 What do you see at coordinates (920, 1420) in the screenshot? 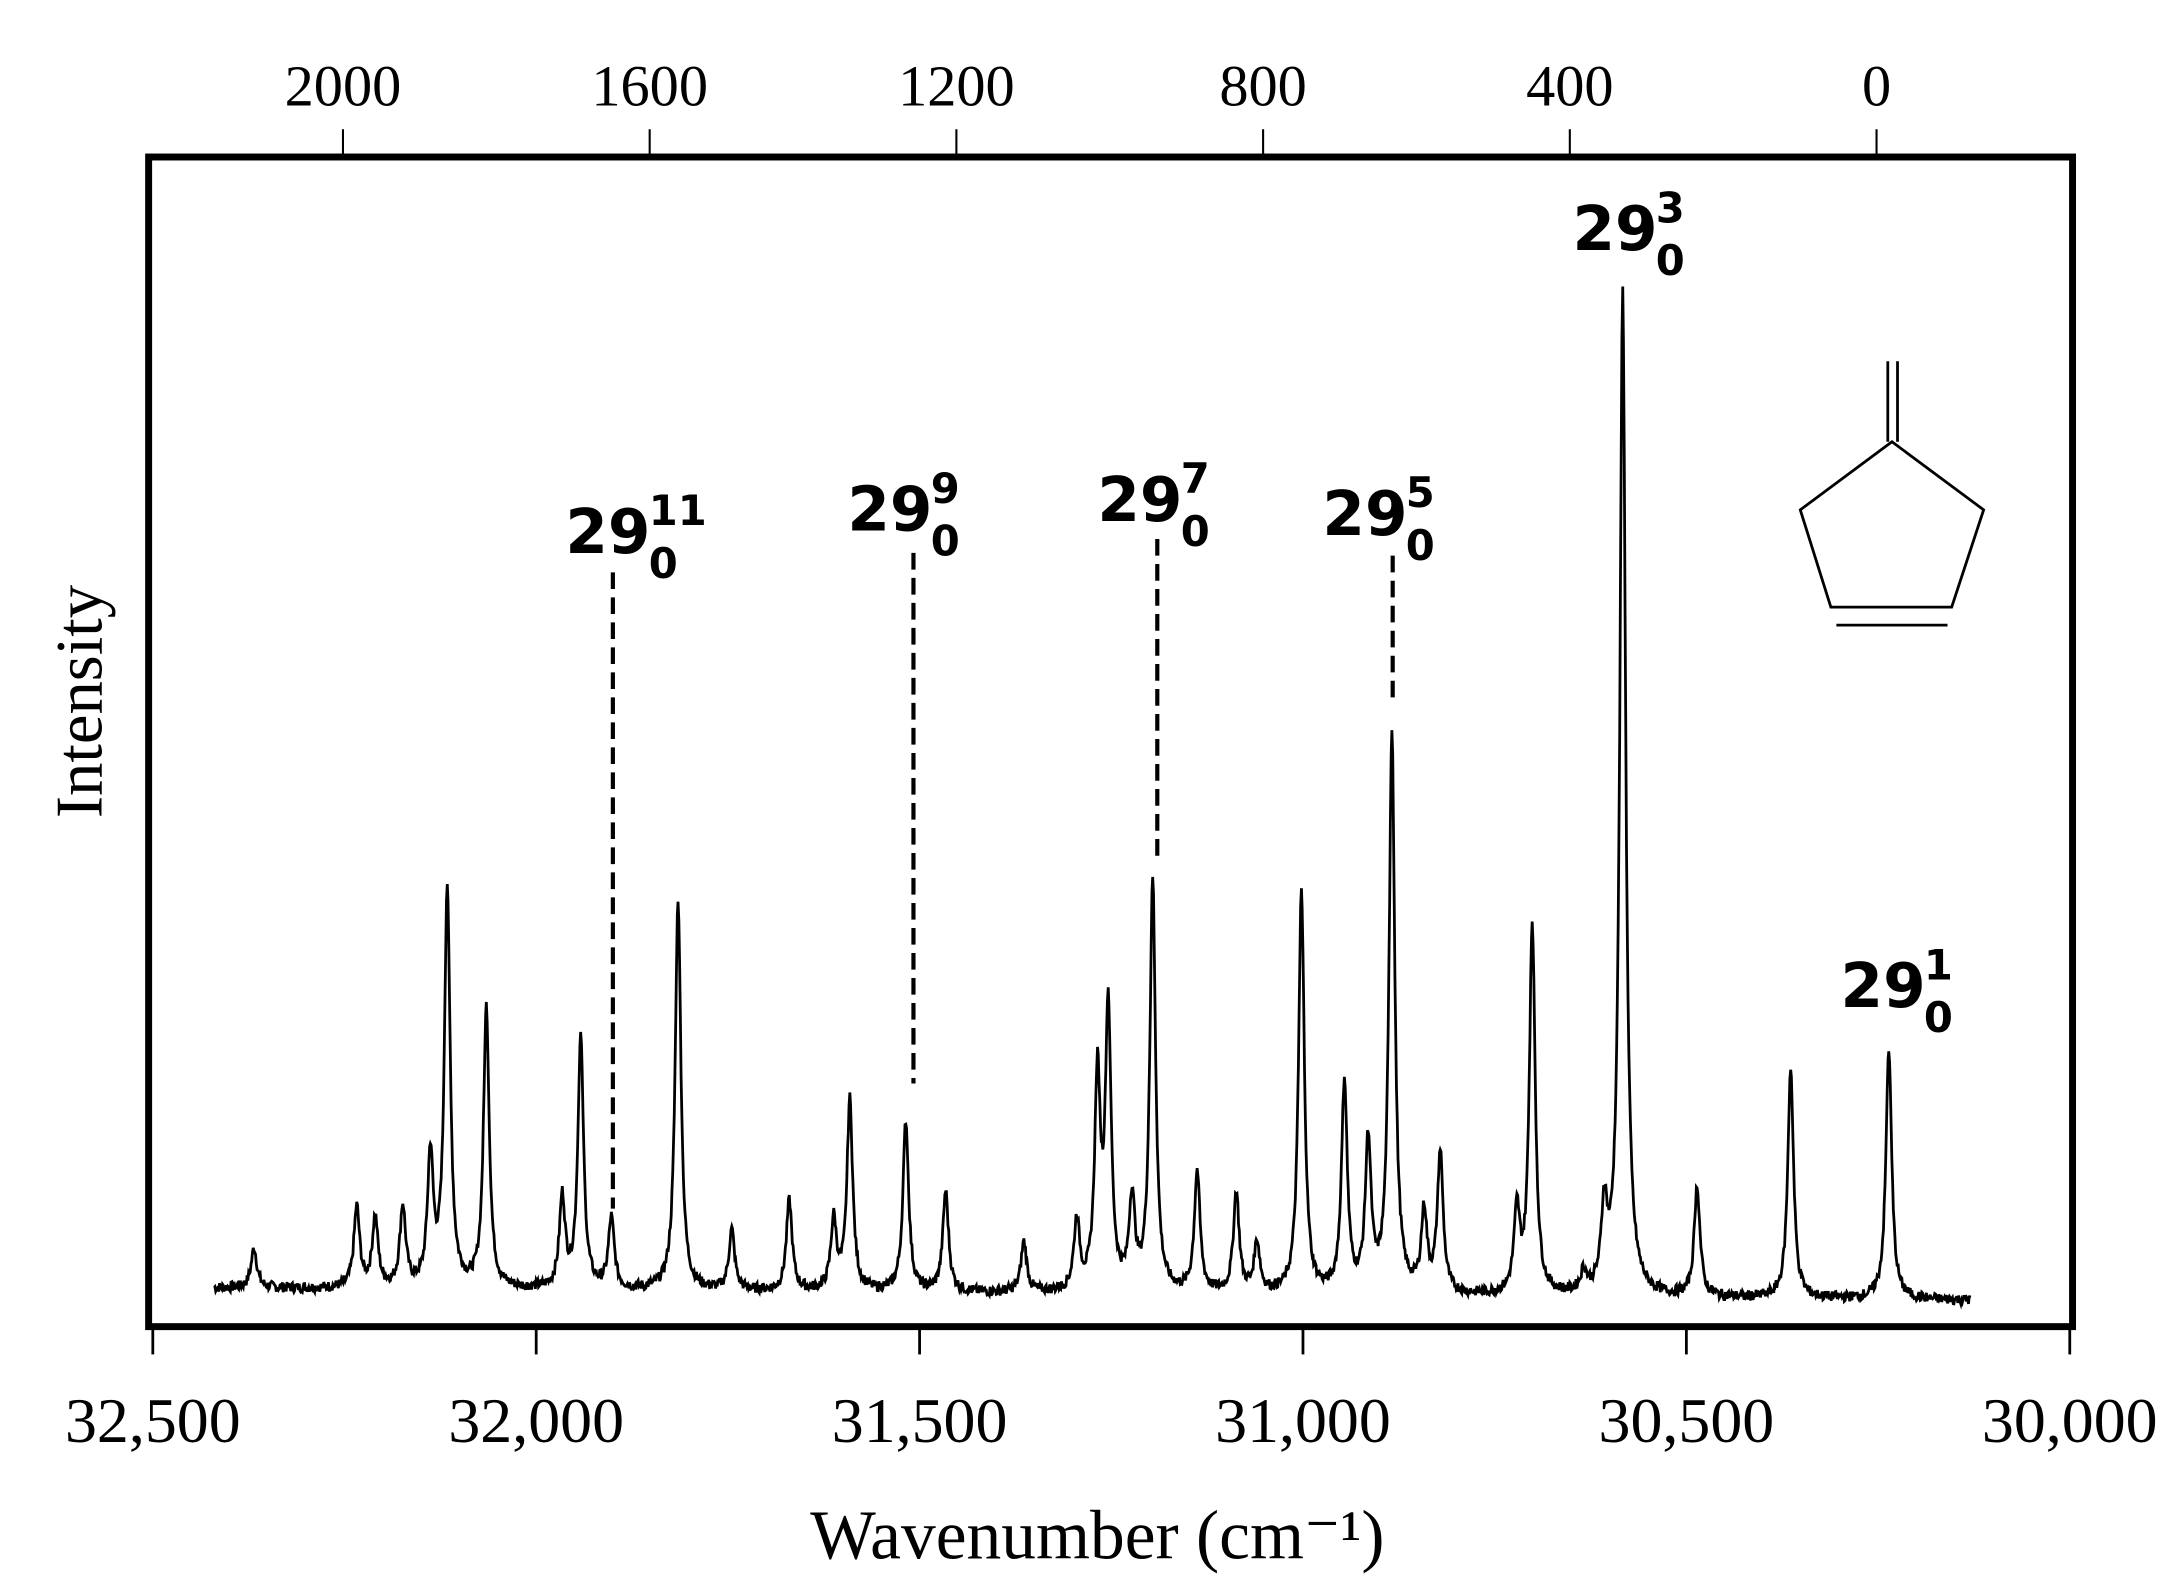
I see `x-tick-label: 31,500` at bounding box center [920, 1420].